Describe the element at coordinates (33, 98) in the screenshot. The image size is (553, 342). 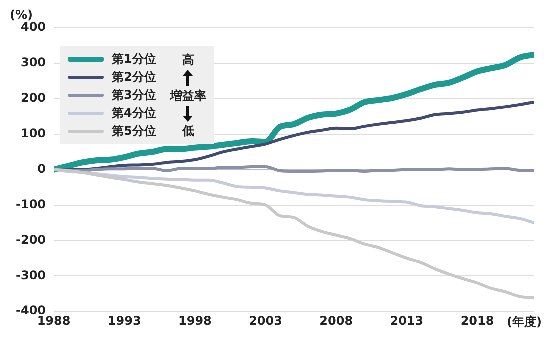
I see `y-tick-label: 200` at that location.